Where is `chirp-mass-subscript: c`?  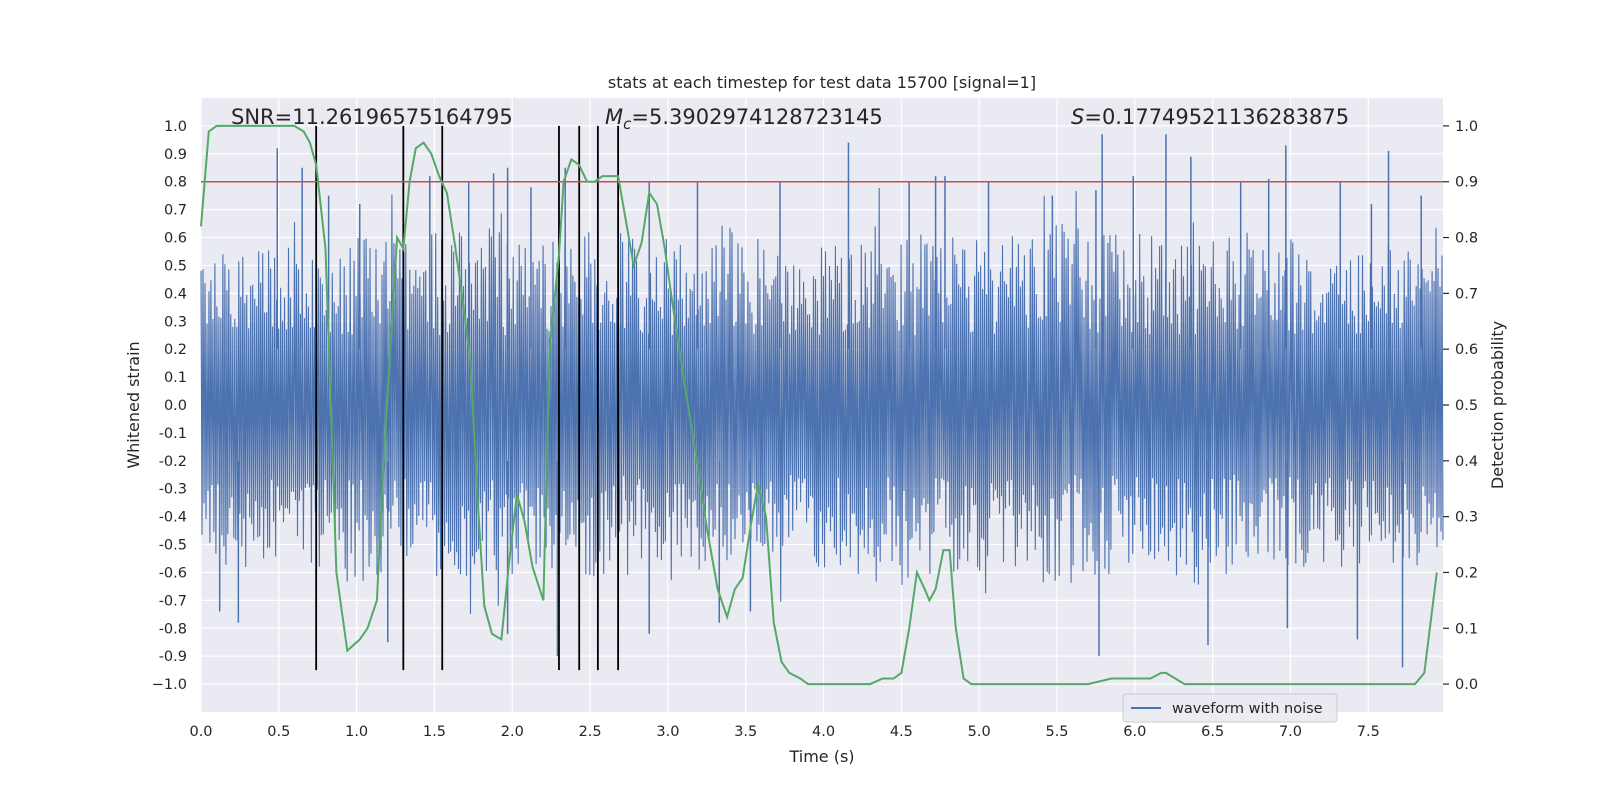 chirp-mass-subscript: c is located at coordinates (627, 124).